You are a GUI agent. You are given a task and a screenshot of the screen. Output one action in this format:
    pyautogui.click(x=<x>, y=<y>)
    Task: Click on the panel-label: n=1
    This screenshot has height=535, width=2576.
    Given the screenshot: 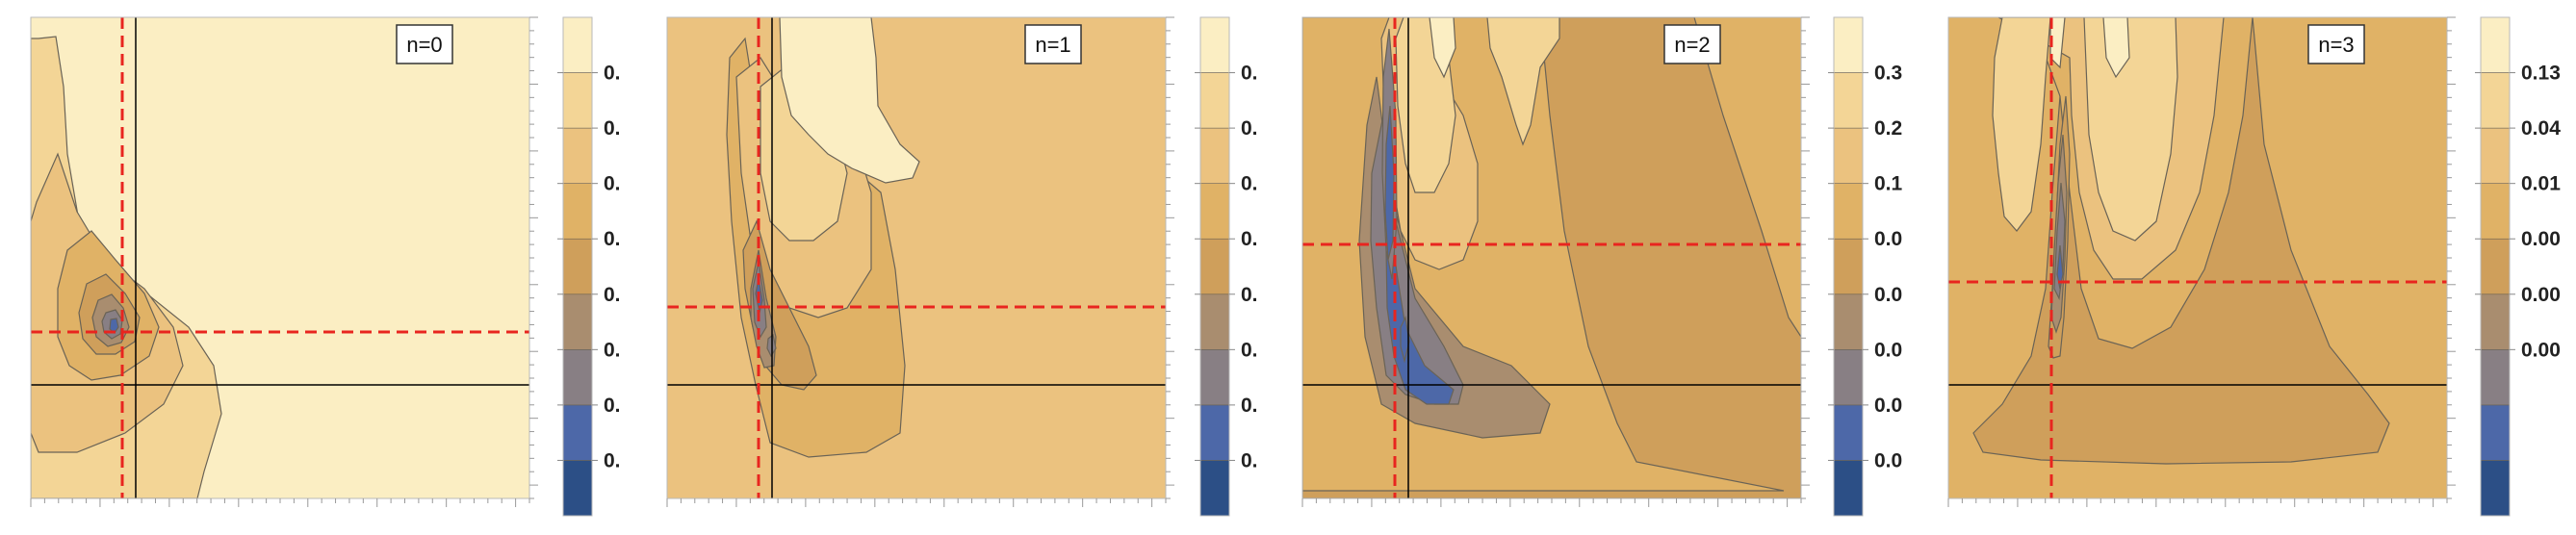 What is the action you would take?
    pyautogui.click(x=1052, y=45)
    